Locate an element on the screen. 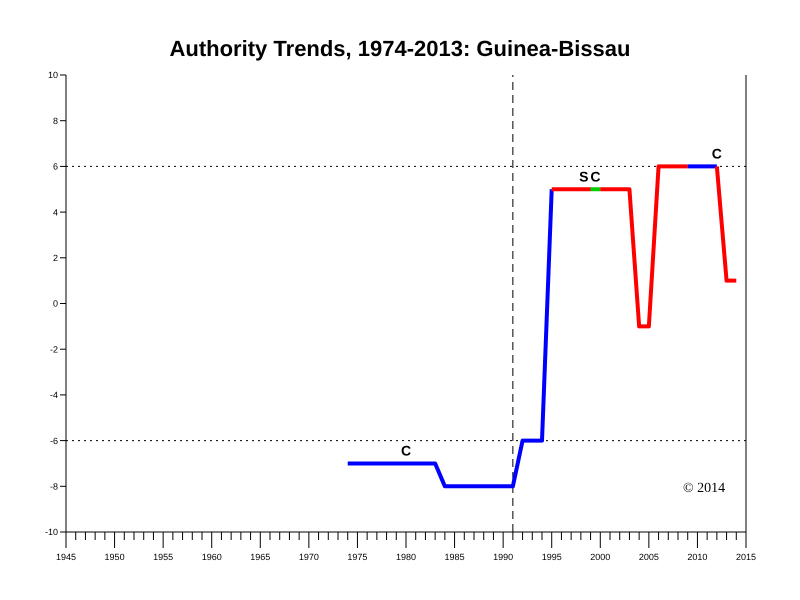  y-tick-label: 4 is located at coordinates (55, 212).